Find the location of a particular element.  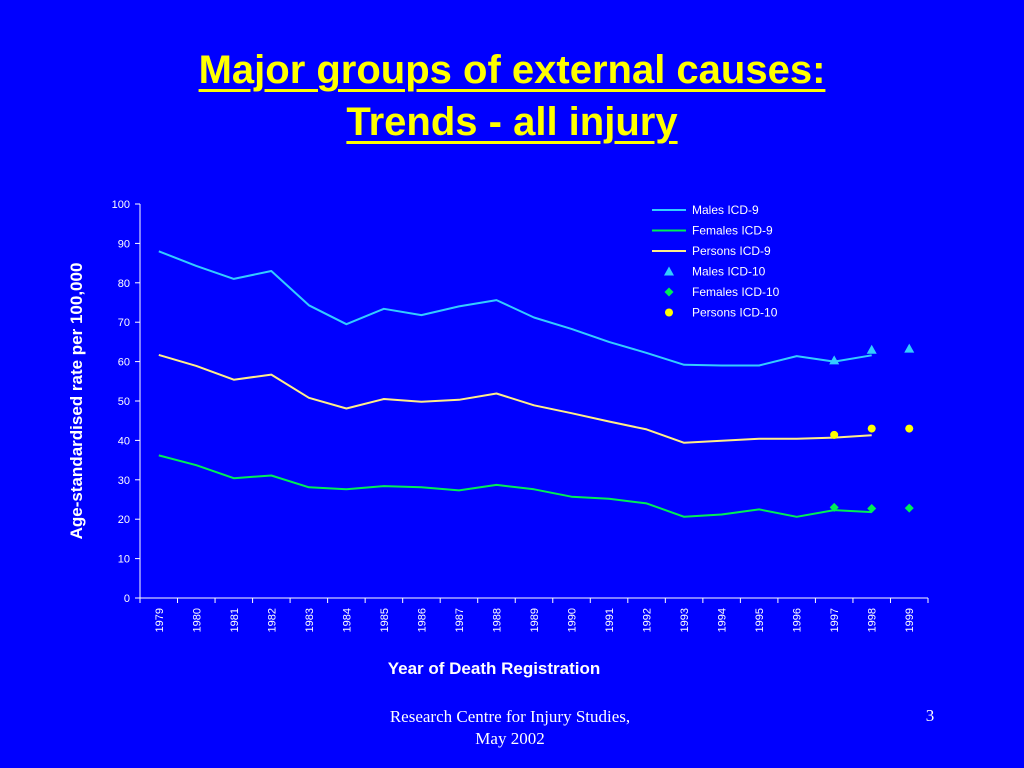

y-tick-label: 50 is located at coordinates (124, 402).